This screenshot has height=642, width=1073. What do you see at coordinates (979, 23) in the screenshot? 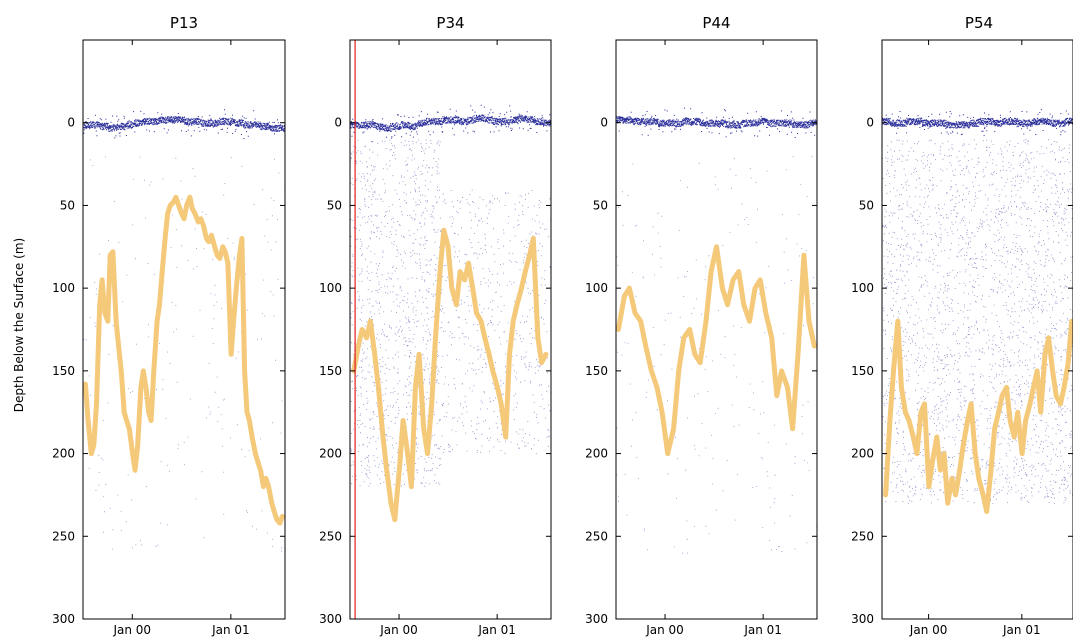
I see `panel-title: P54` at bounding box center [979, 23].